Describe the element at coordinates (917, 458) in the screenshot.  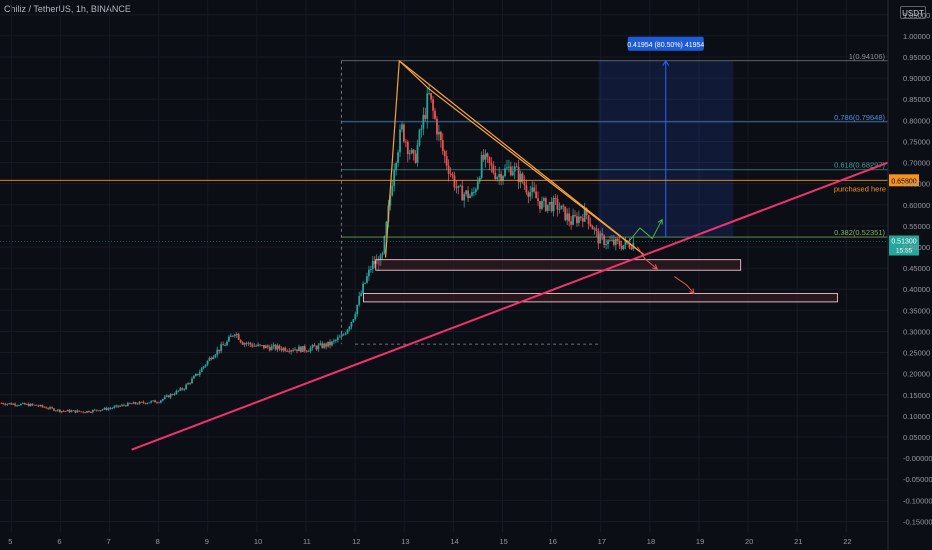
I see `y-tick-label: -0.00000` at that location.